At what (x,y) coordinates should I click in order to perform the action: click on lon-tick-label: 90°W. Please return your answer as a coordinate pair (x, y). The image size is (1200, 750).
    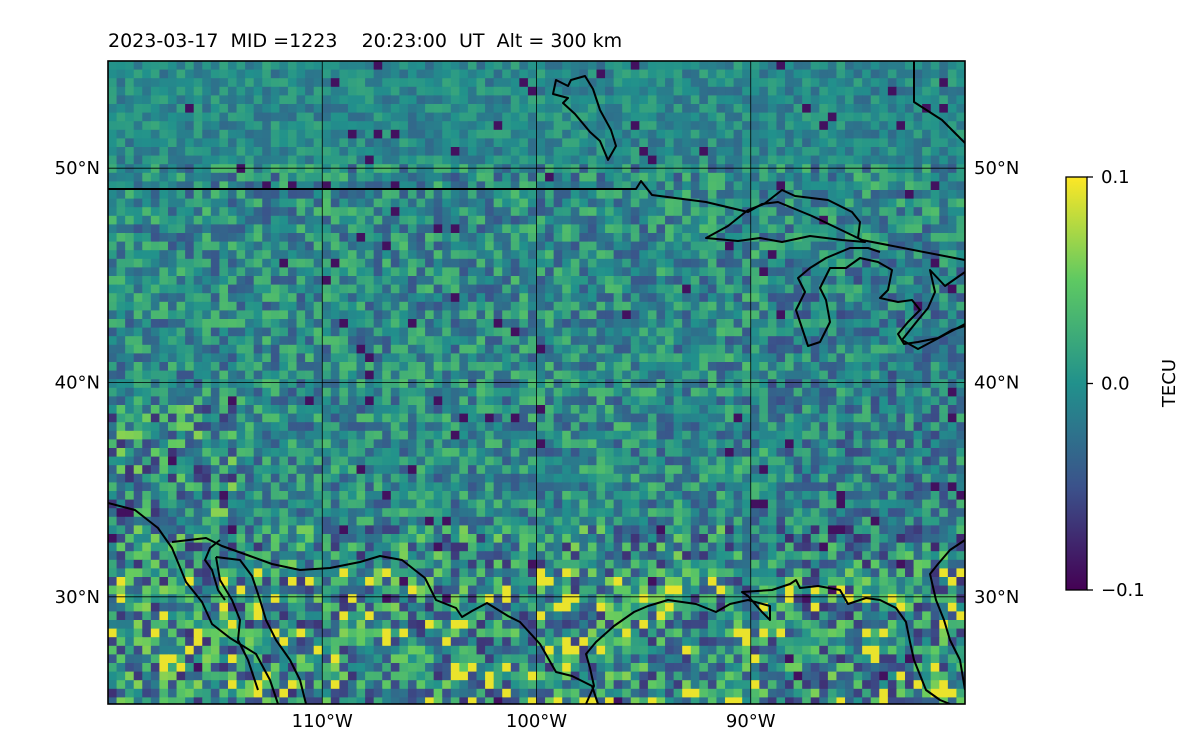
    Looking at the image, I should click on (751, 721).